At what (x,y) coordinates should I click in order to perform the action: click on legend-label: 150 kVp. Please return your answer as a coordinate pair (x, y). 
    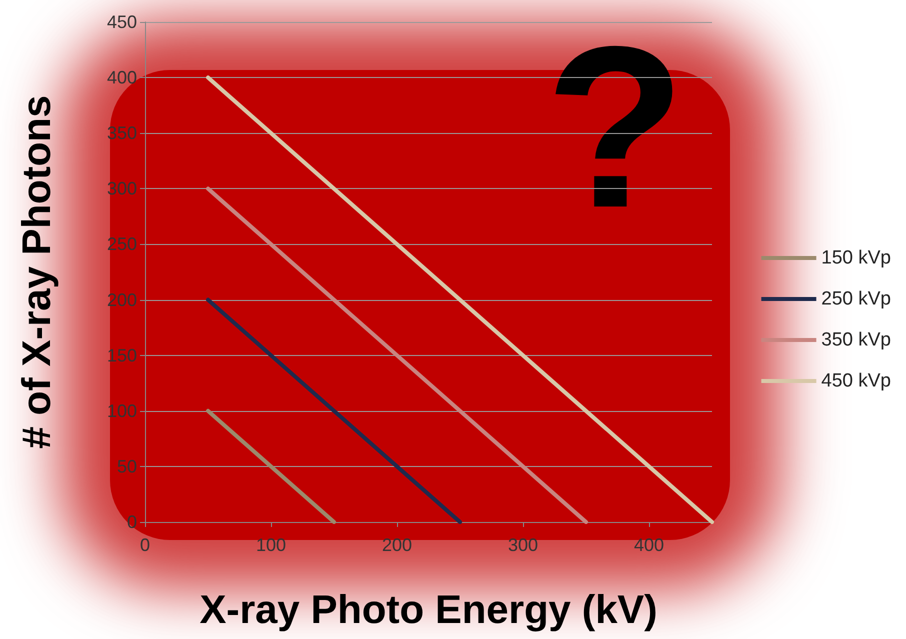
    Looking at the image, I should click on (856, 258).